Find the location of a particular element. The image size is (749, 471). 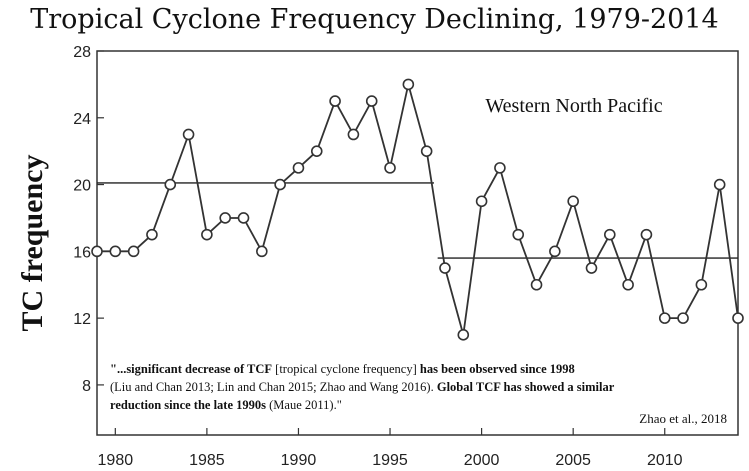

y-tick-label: 12 is located at coordinates (82, 319).